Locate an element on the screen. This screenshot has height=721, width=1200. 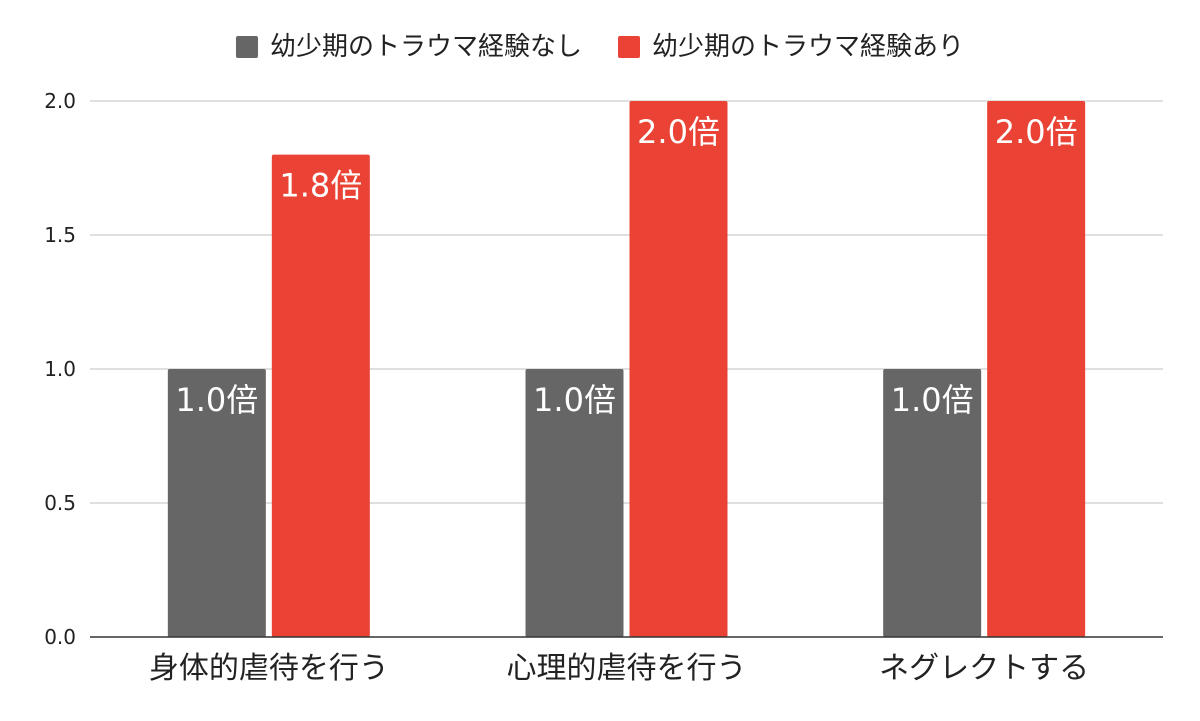
y-tick-label: 1.5 is located at coordinates (60, 235).